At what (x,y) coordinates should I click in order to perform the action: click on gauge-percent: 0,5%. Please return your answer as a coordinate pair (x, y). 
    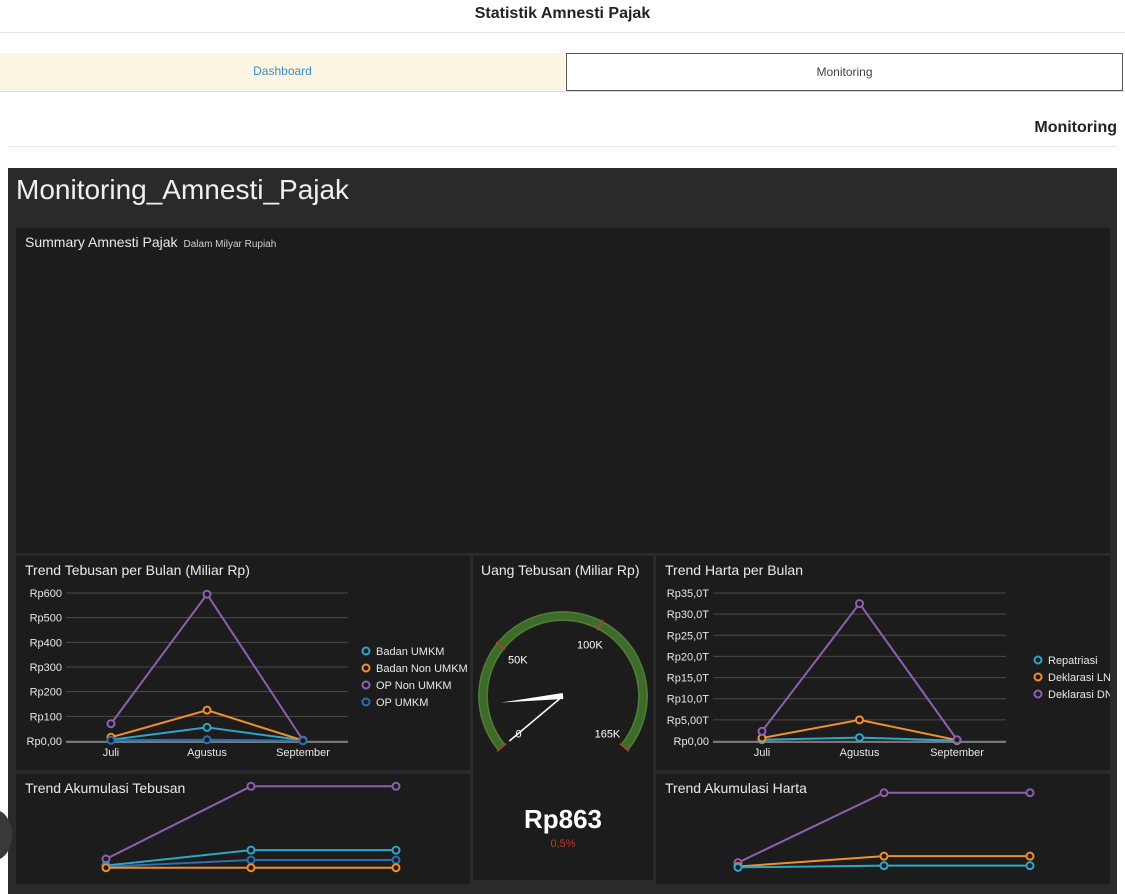
    Looking at the image, I should click on (563, 844).